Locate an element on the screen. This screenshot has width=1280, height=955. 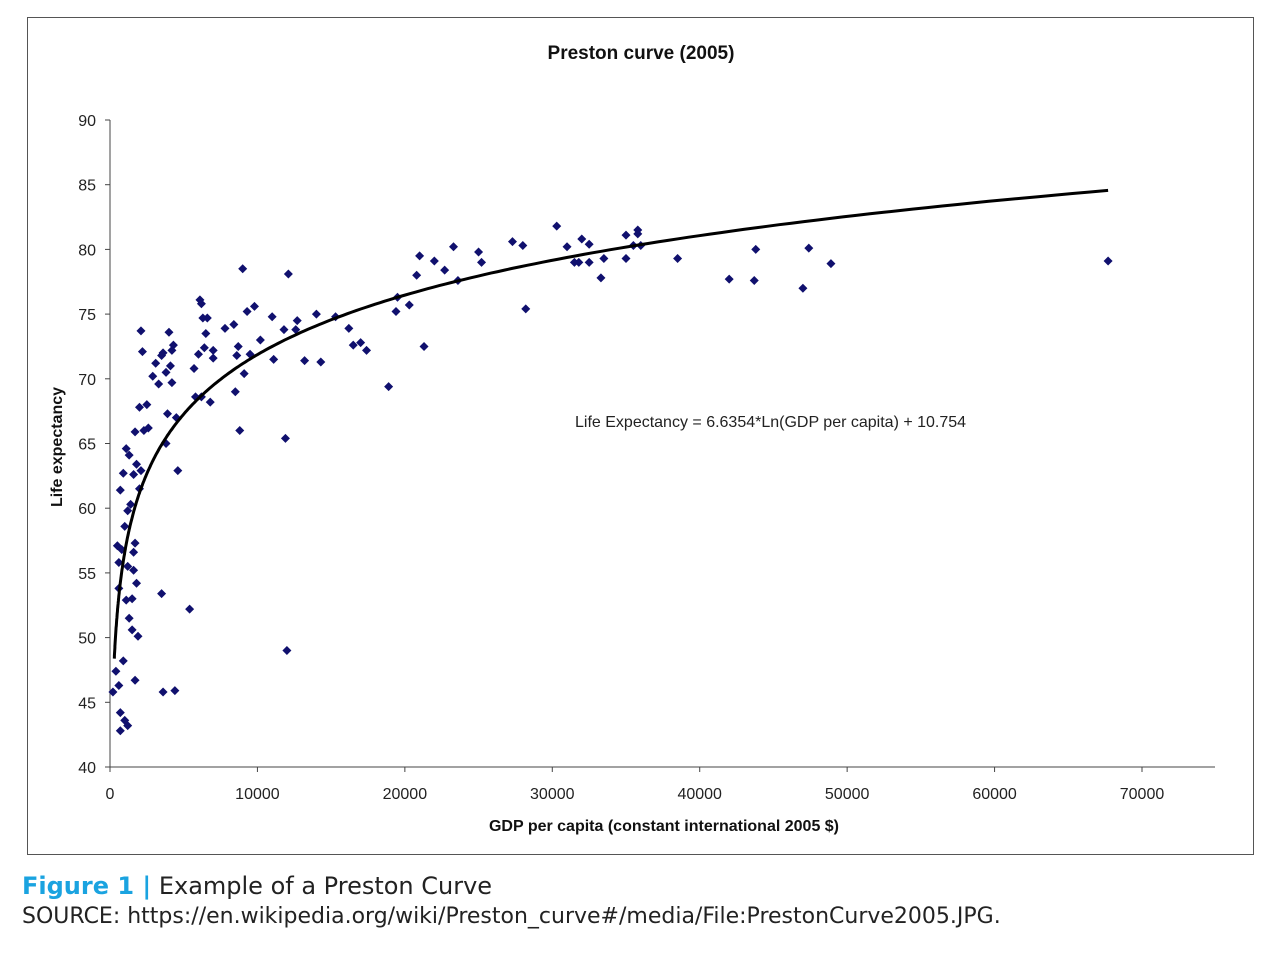
x-tick-label: 60000 is located at coordinates (994, 794).